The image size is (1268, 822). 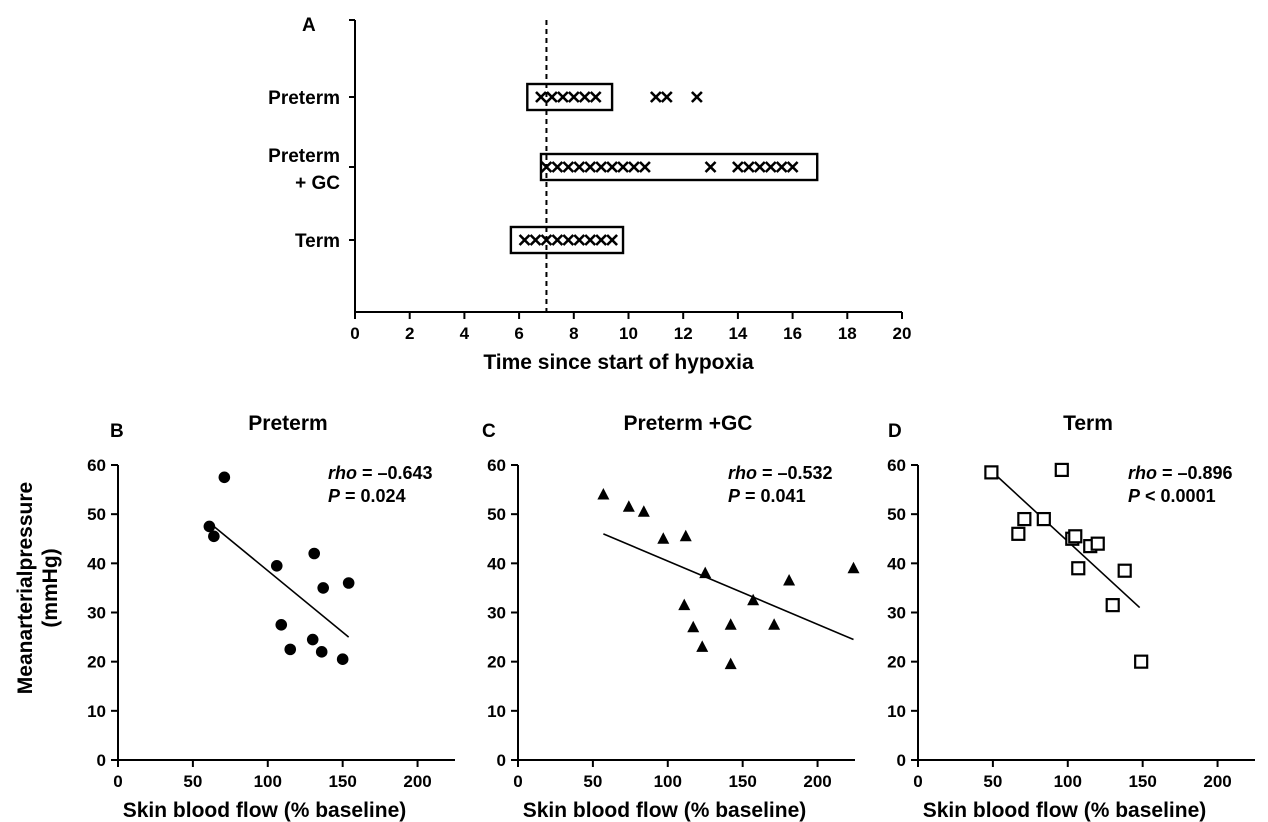 What do you see at coordinates (38, 588) in the screenshot?
I see `y-axis-title: Meanarterialpressure(mmHg)` at bounding box center [38, 588].